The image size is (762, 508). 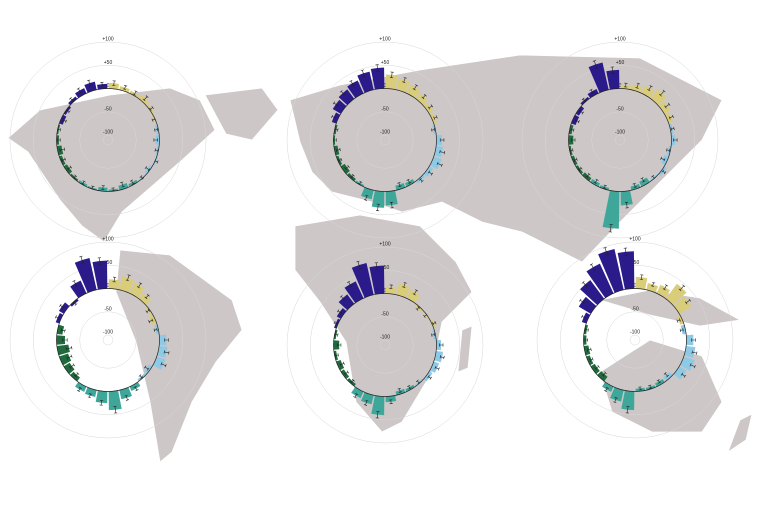 What do you see at coordinates (385, 63) in the screenshot?
I see `r-tick-label: +50` at bounding box center [385, 63].